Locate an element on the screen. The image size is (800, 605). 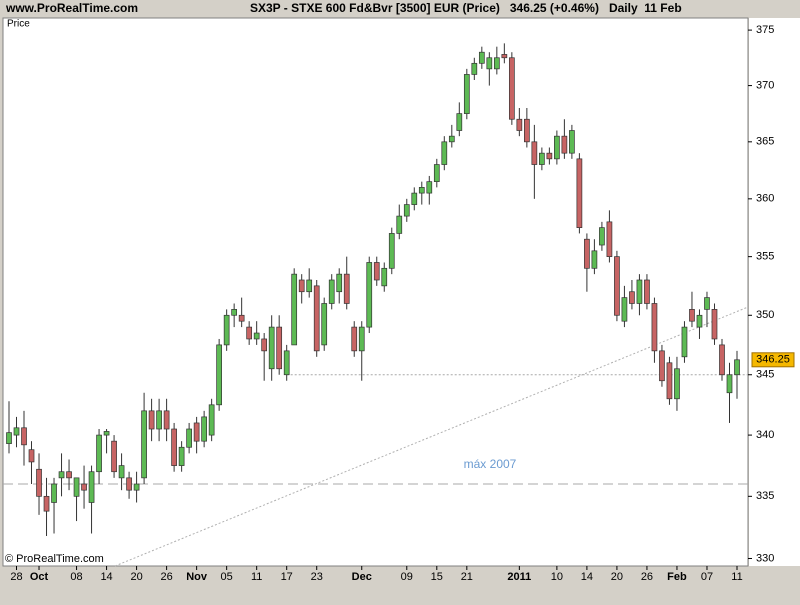
last-price-box is located at coordinates (773, 360).